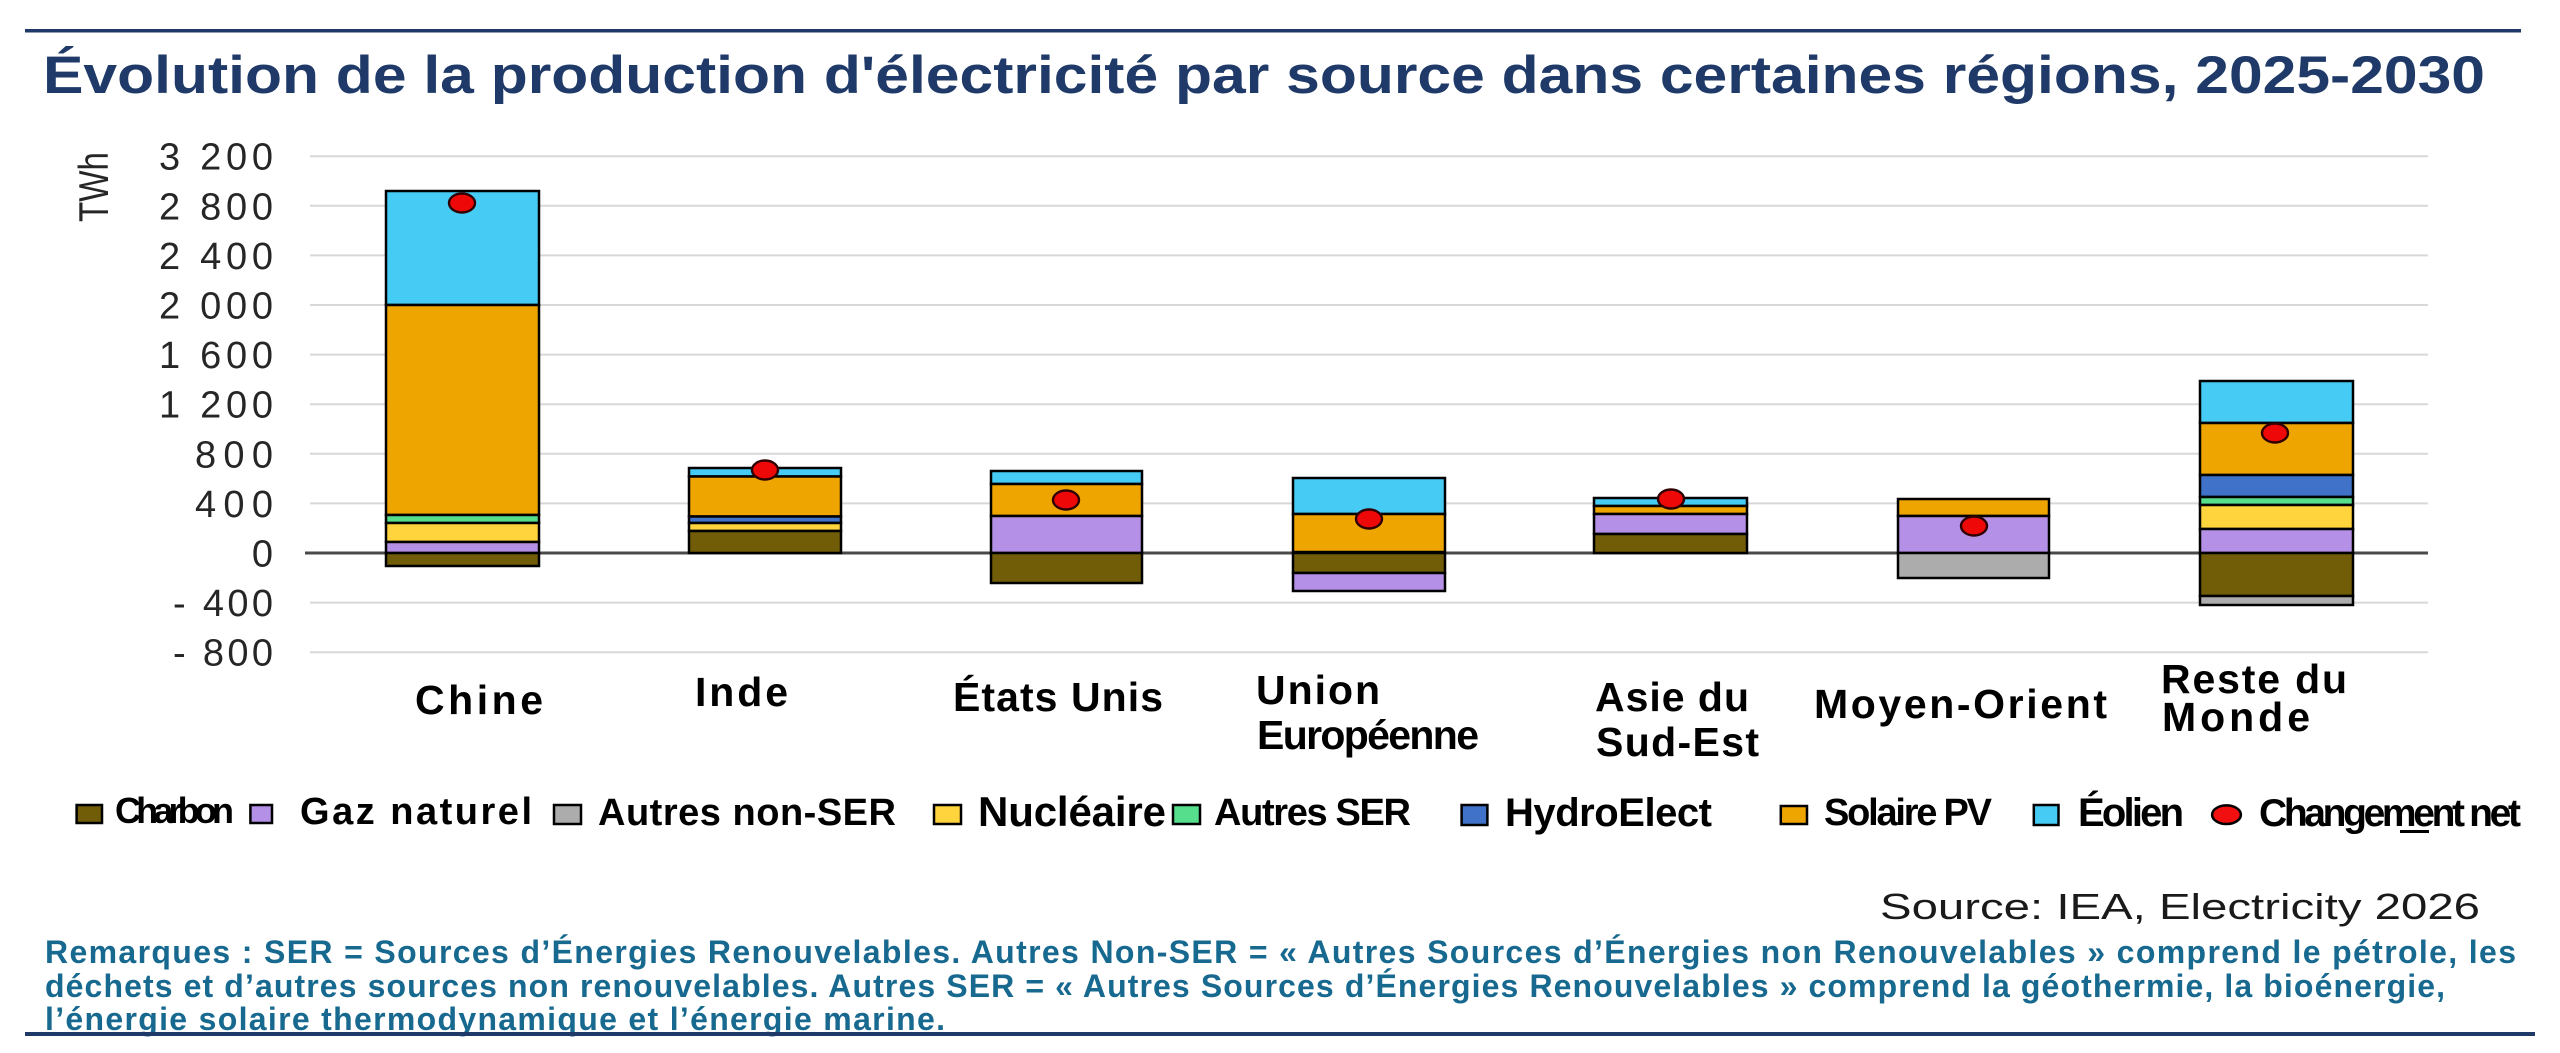  Describe the element at coordinates (1318, 690) in the screenshot. I see `svg-text: Union` at that location.